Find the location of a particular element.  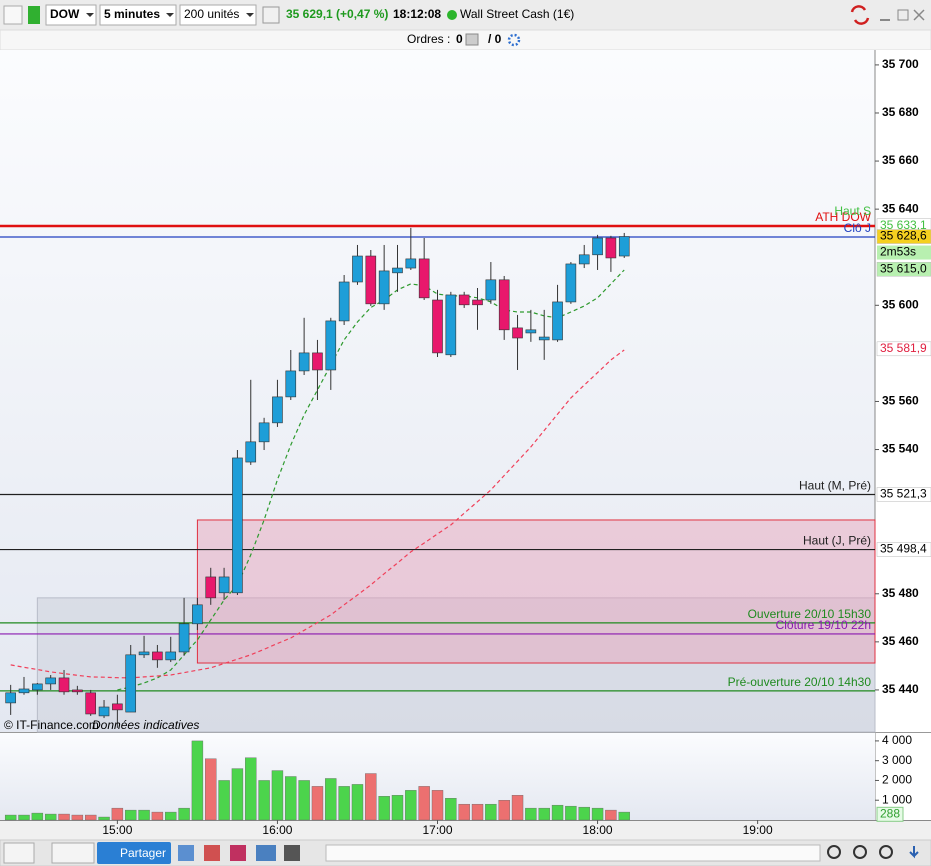

level-label: Pré-ouverture 20/10 14h30 is located at coordinates (800, 682).